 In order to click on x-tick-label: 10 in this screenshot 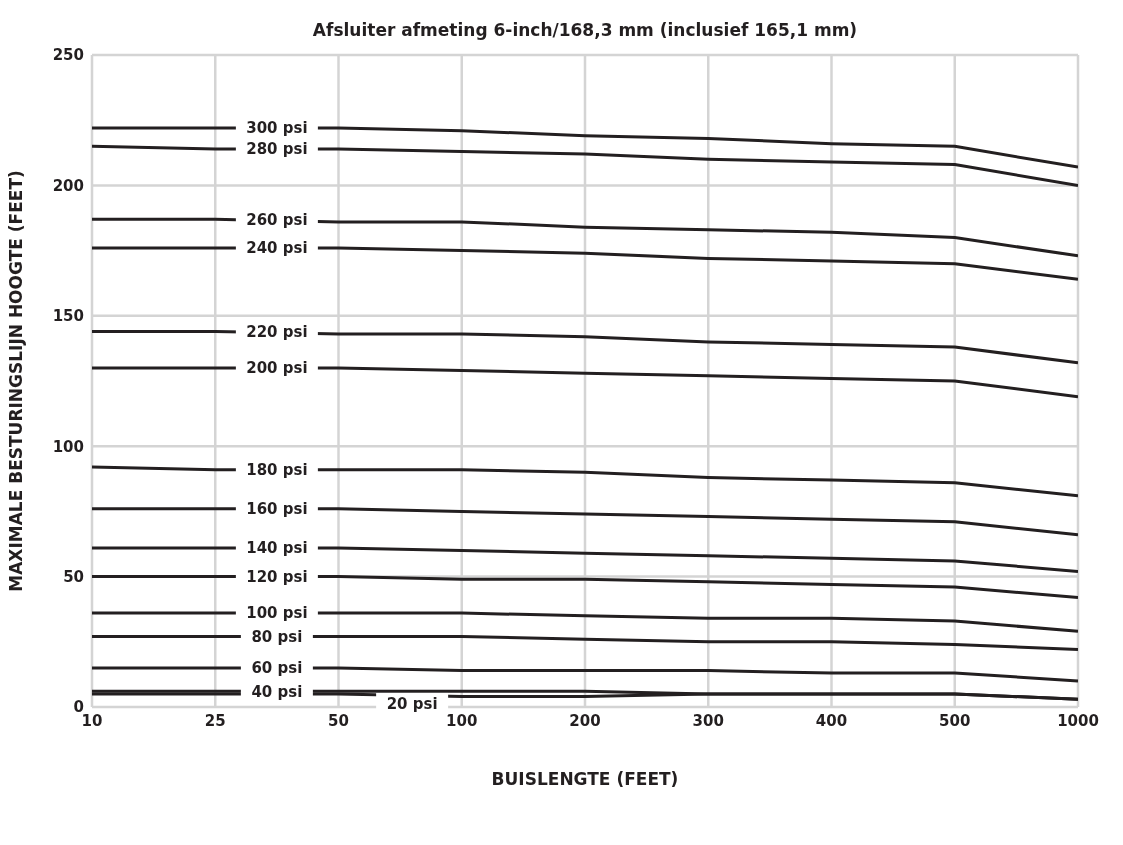, I will do `click(92, 720)`.